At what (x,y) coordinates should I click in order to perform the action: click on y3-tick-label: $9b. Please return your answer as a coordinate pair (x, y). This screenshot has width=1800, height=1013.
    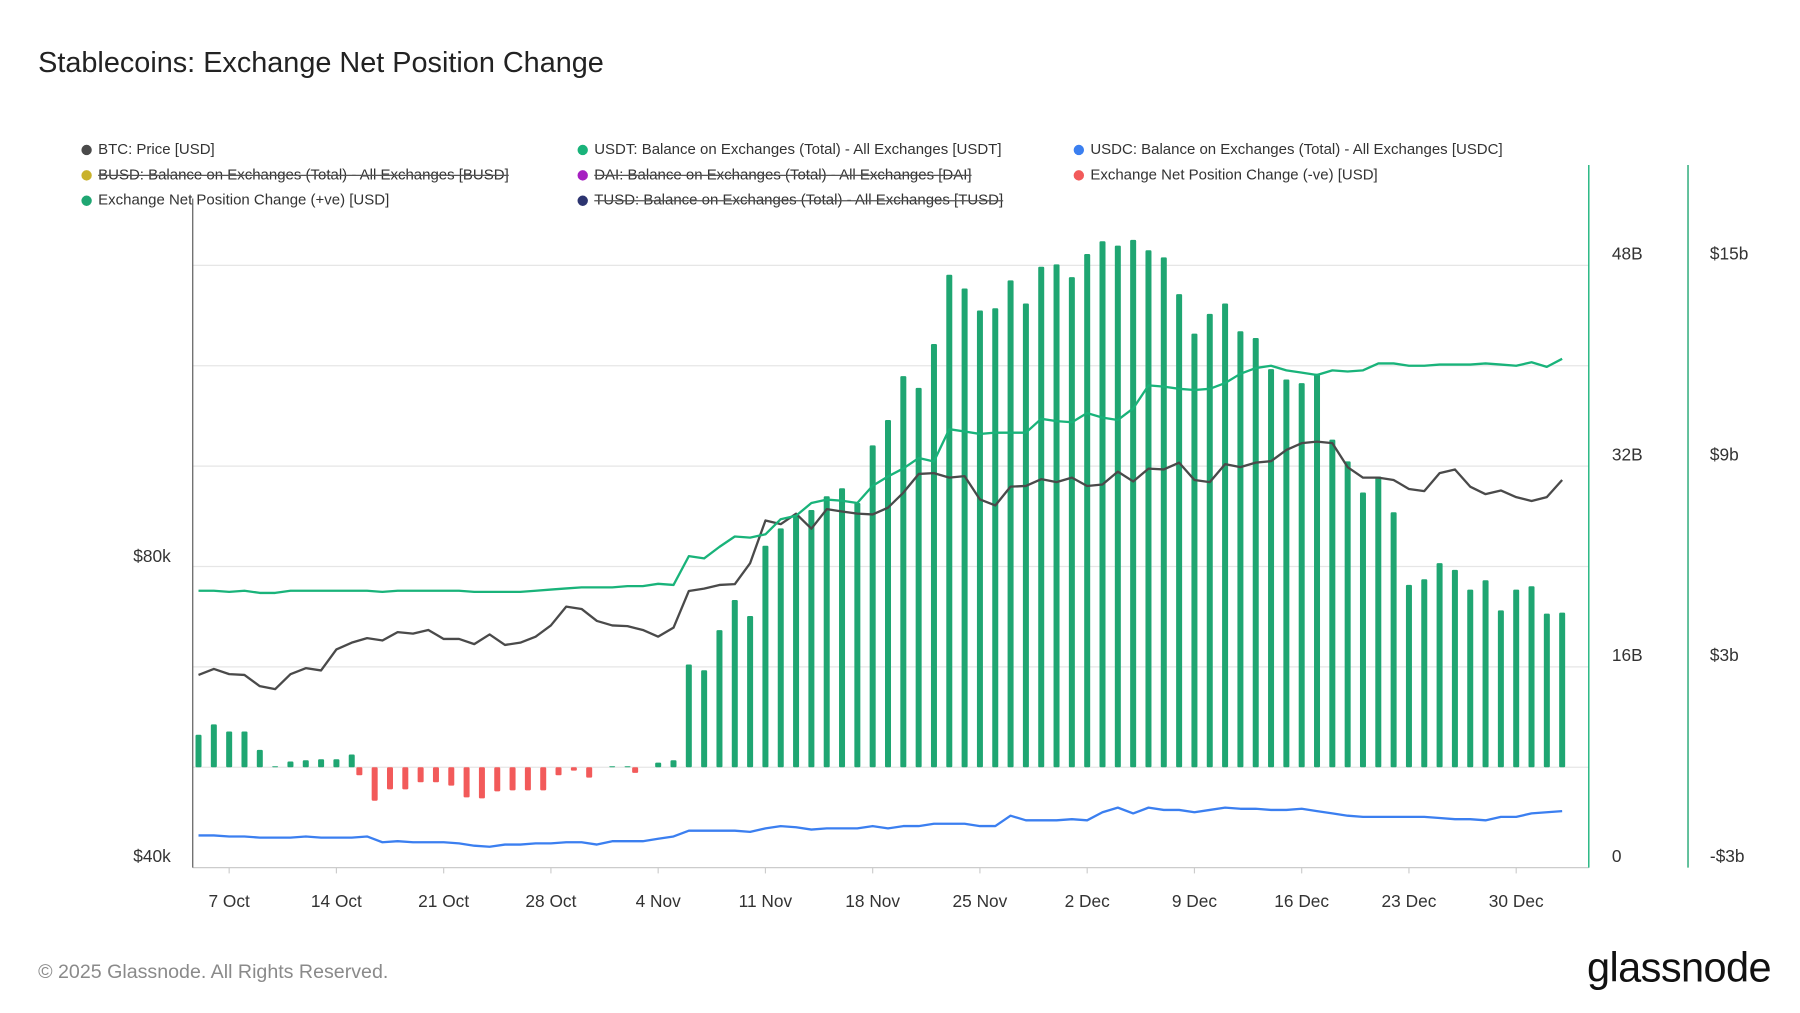
    Looking at the image, I should click on (1724, 454).